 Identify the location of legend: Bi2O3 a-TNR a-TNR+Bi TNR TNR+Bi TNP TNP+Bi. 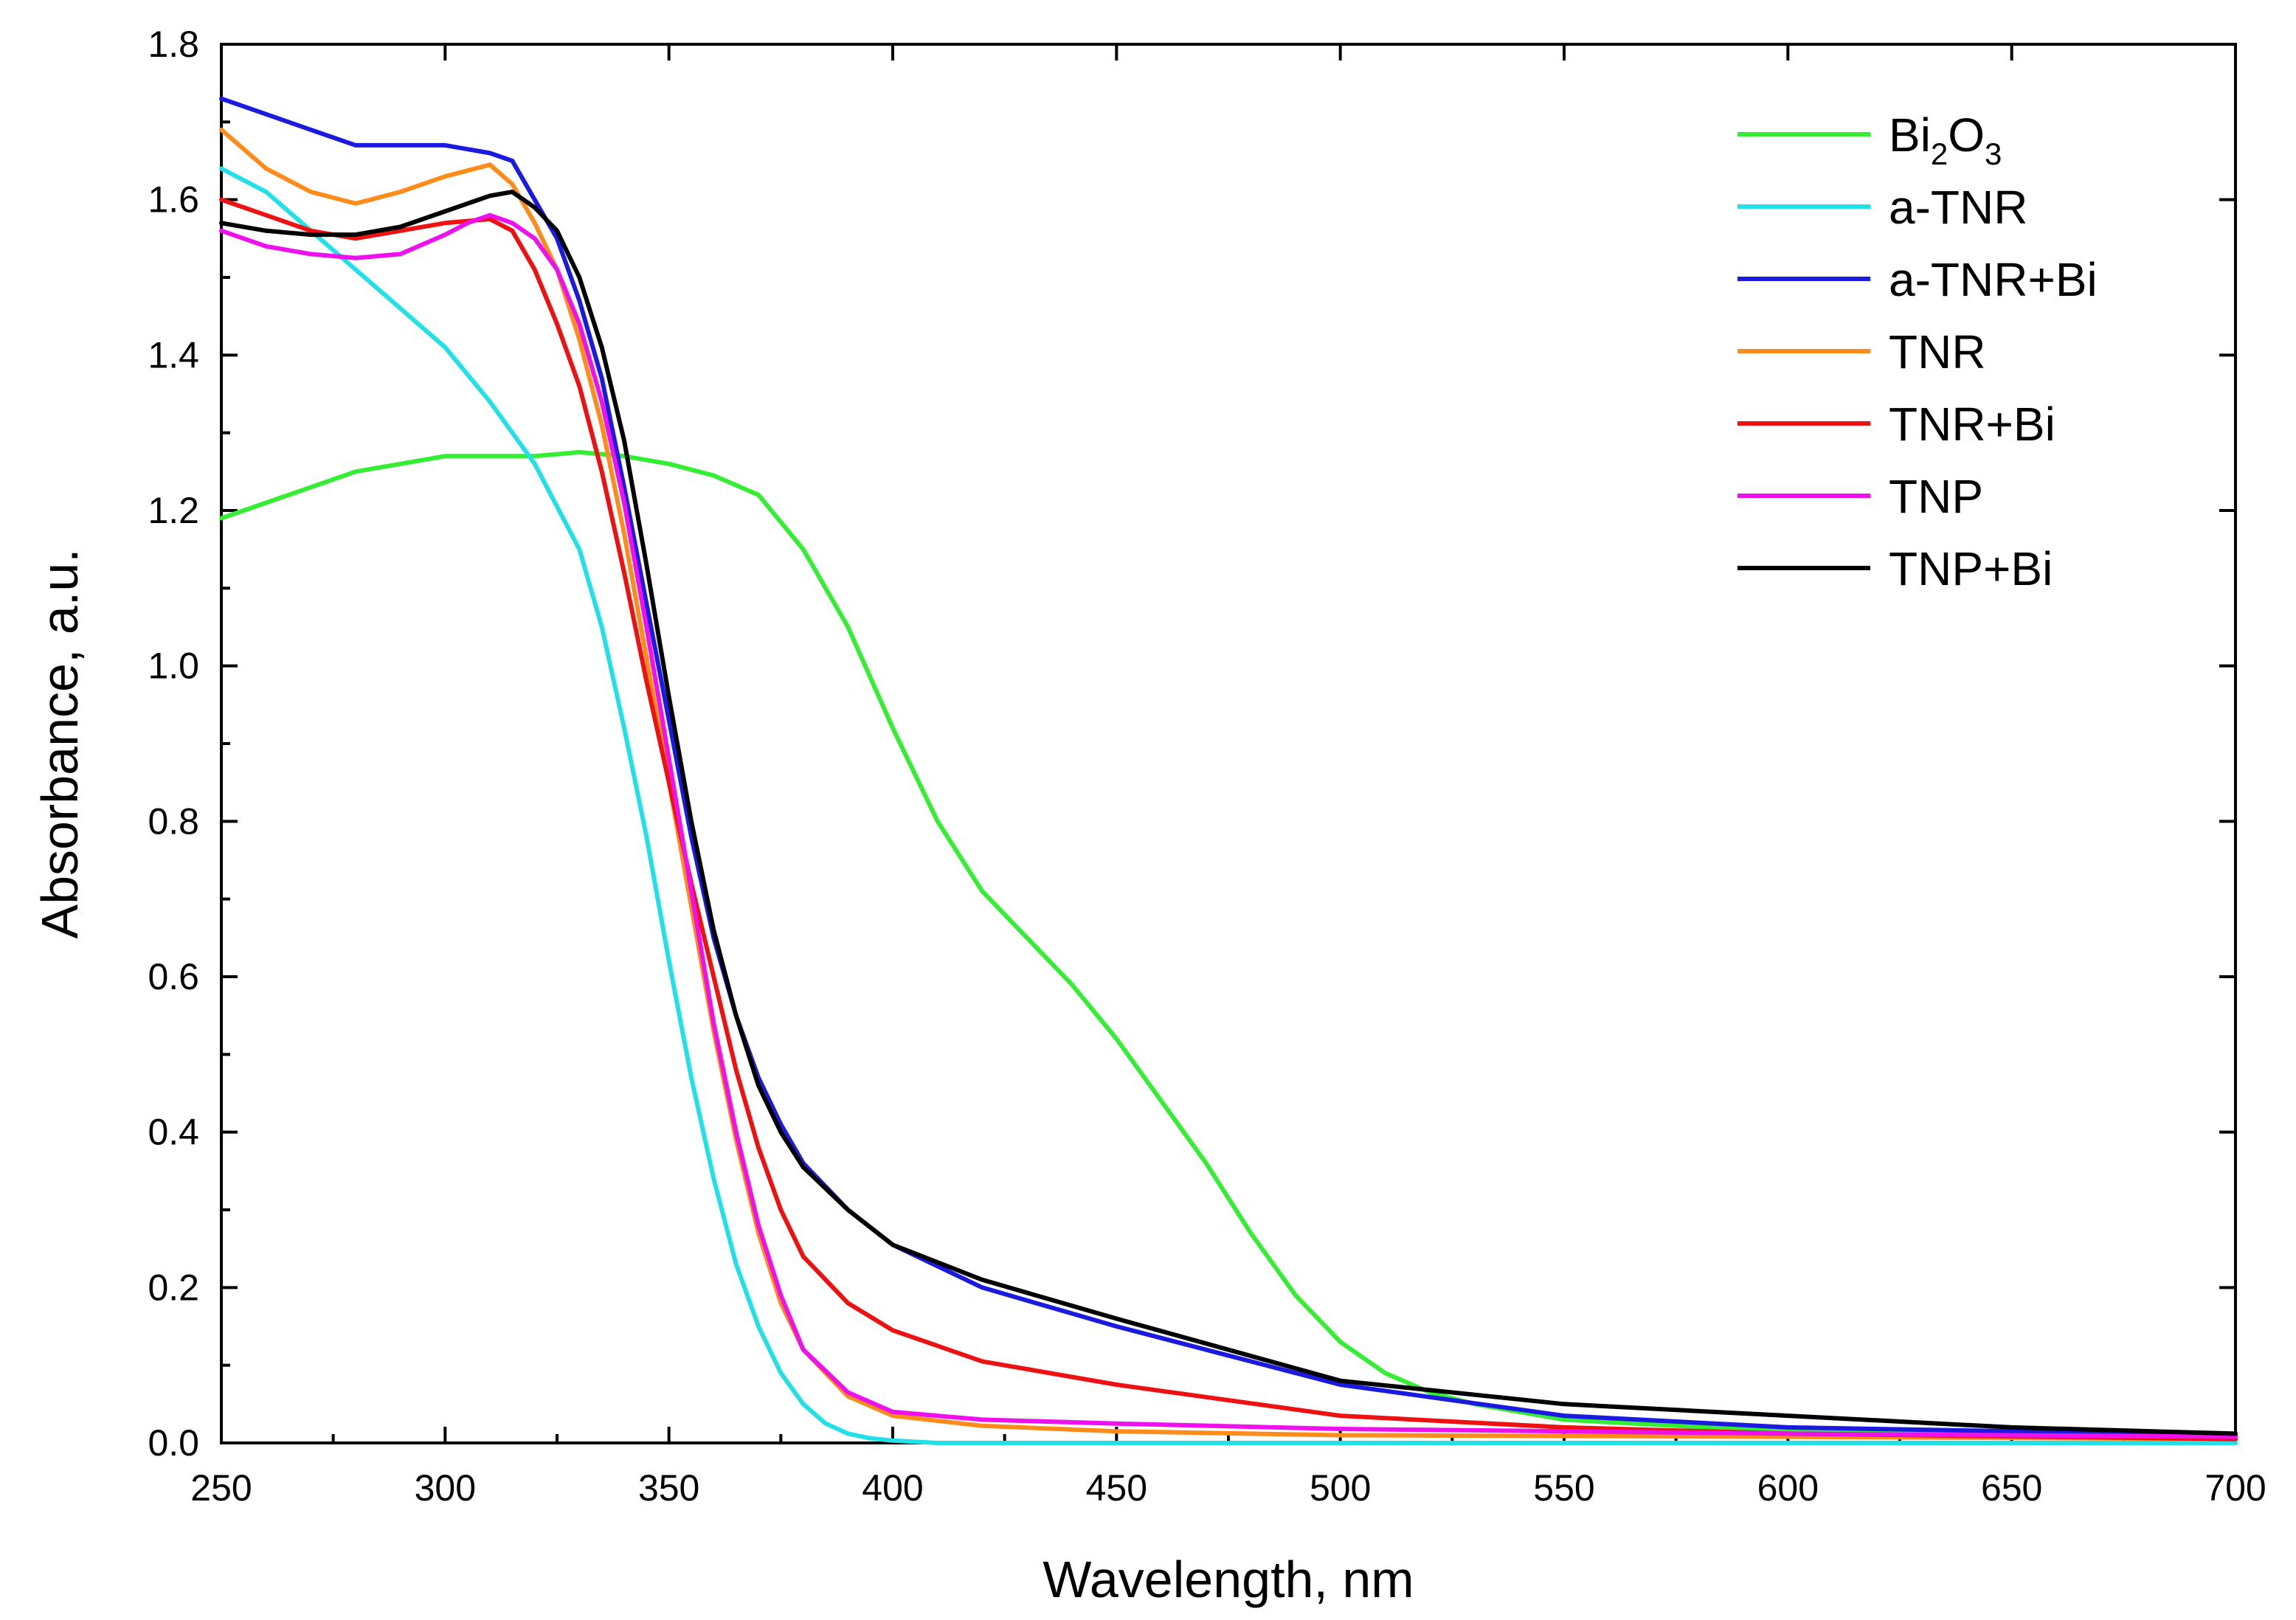
(1917, 352).